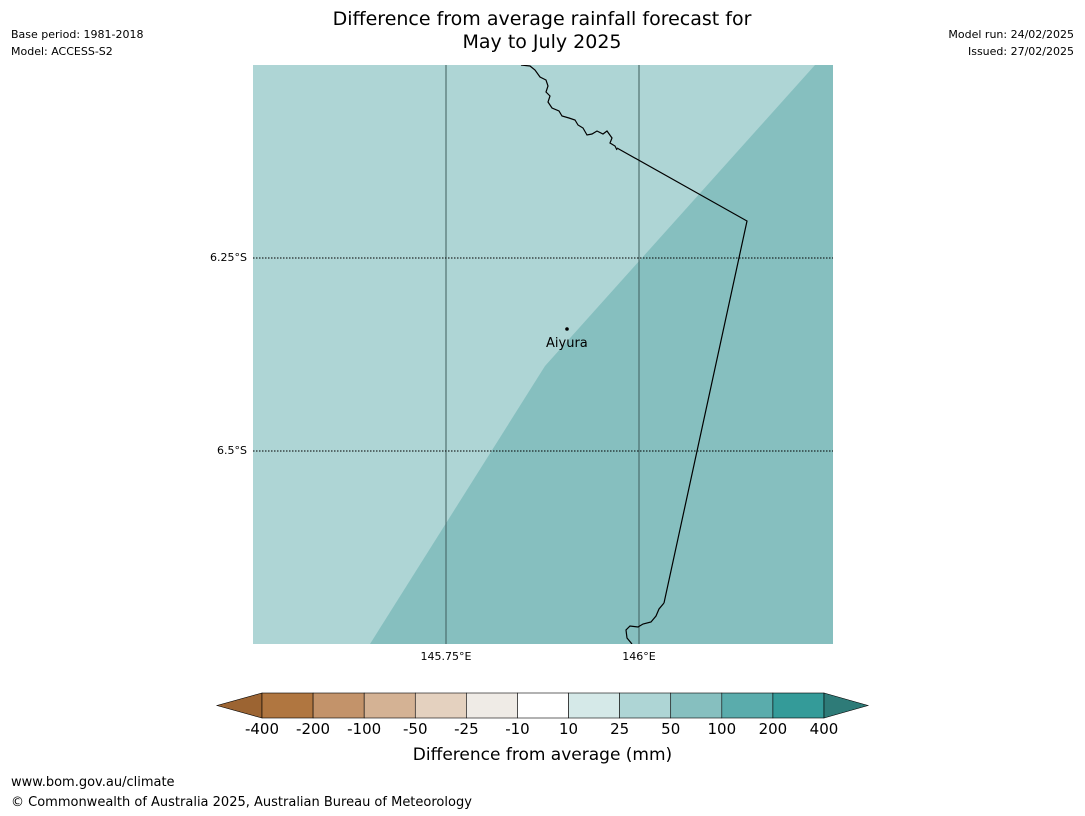  What do you see at coordinates (364, 729) in the screenshot?
I see `colorbar-tick-label: -100` at bounding box center [364, 729].